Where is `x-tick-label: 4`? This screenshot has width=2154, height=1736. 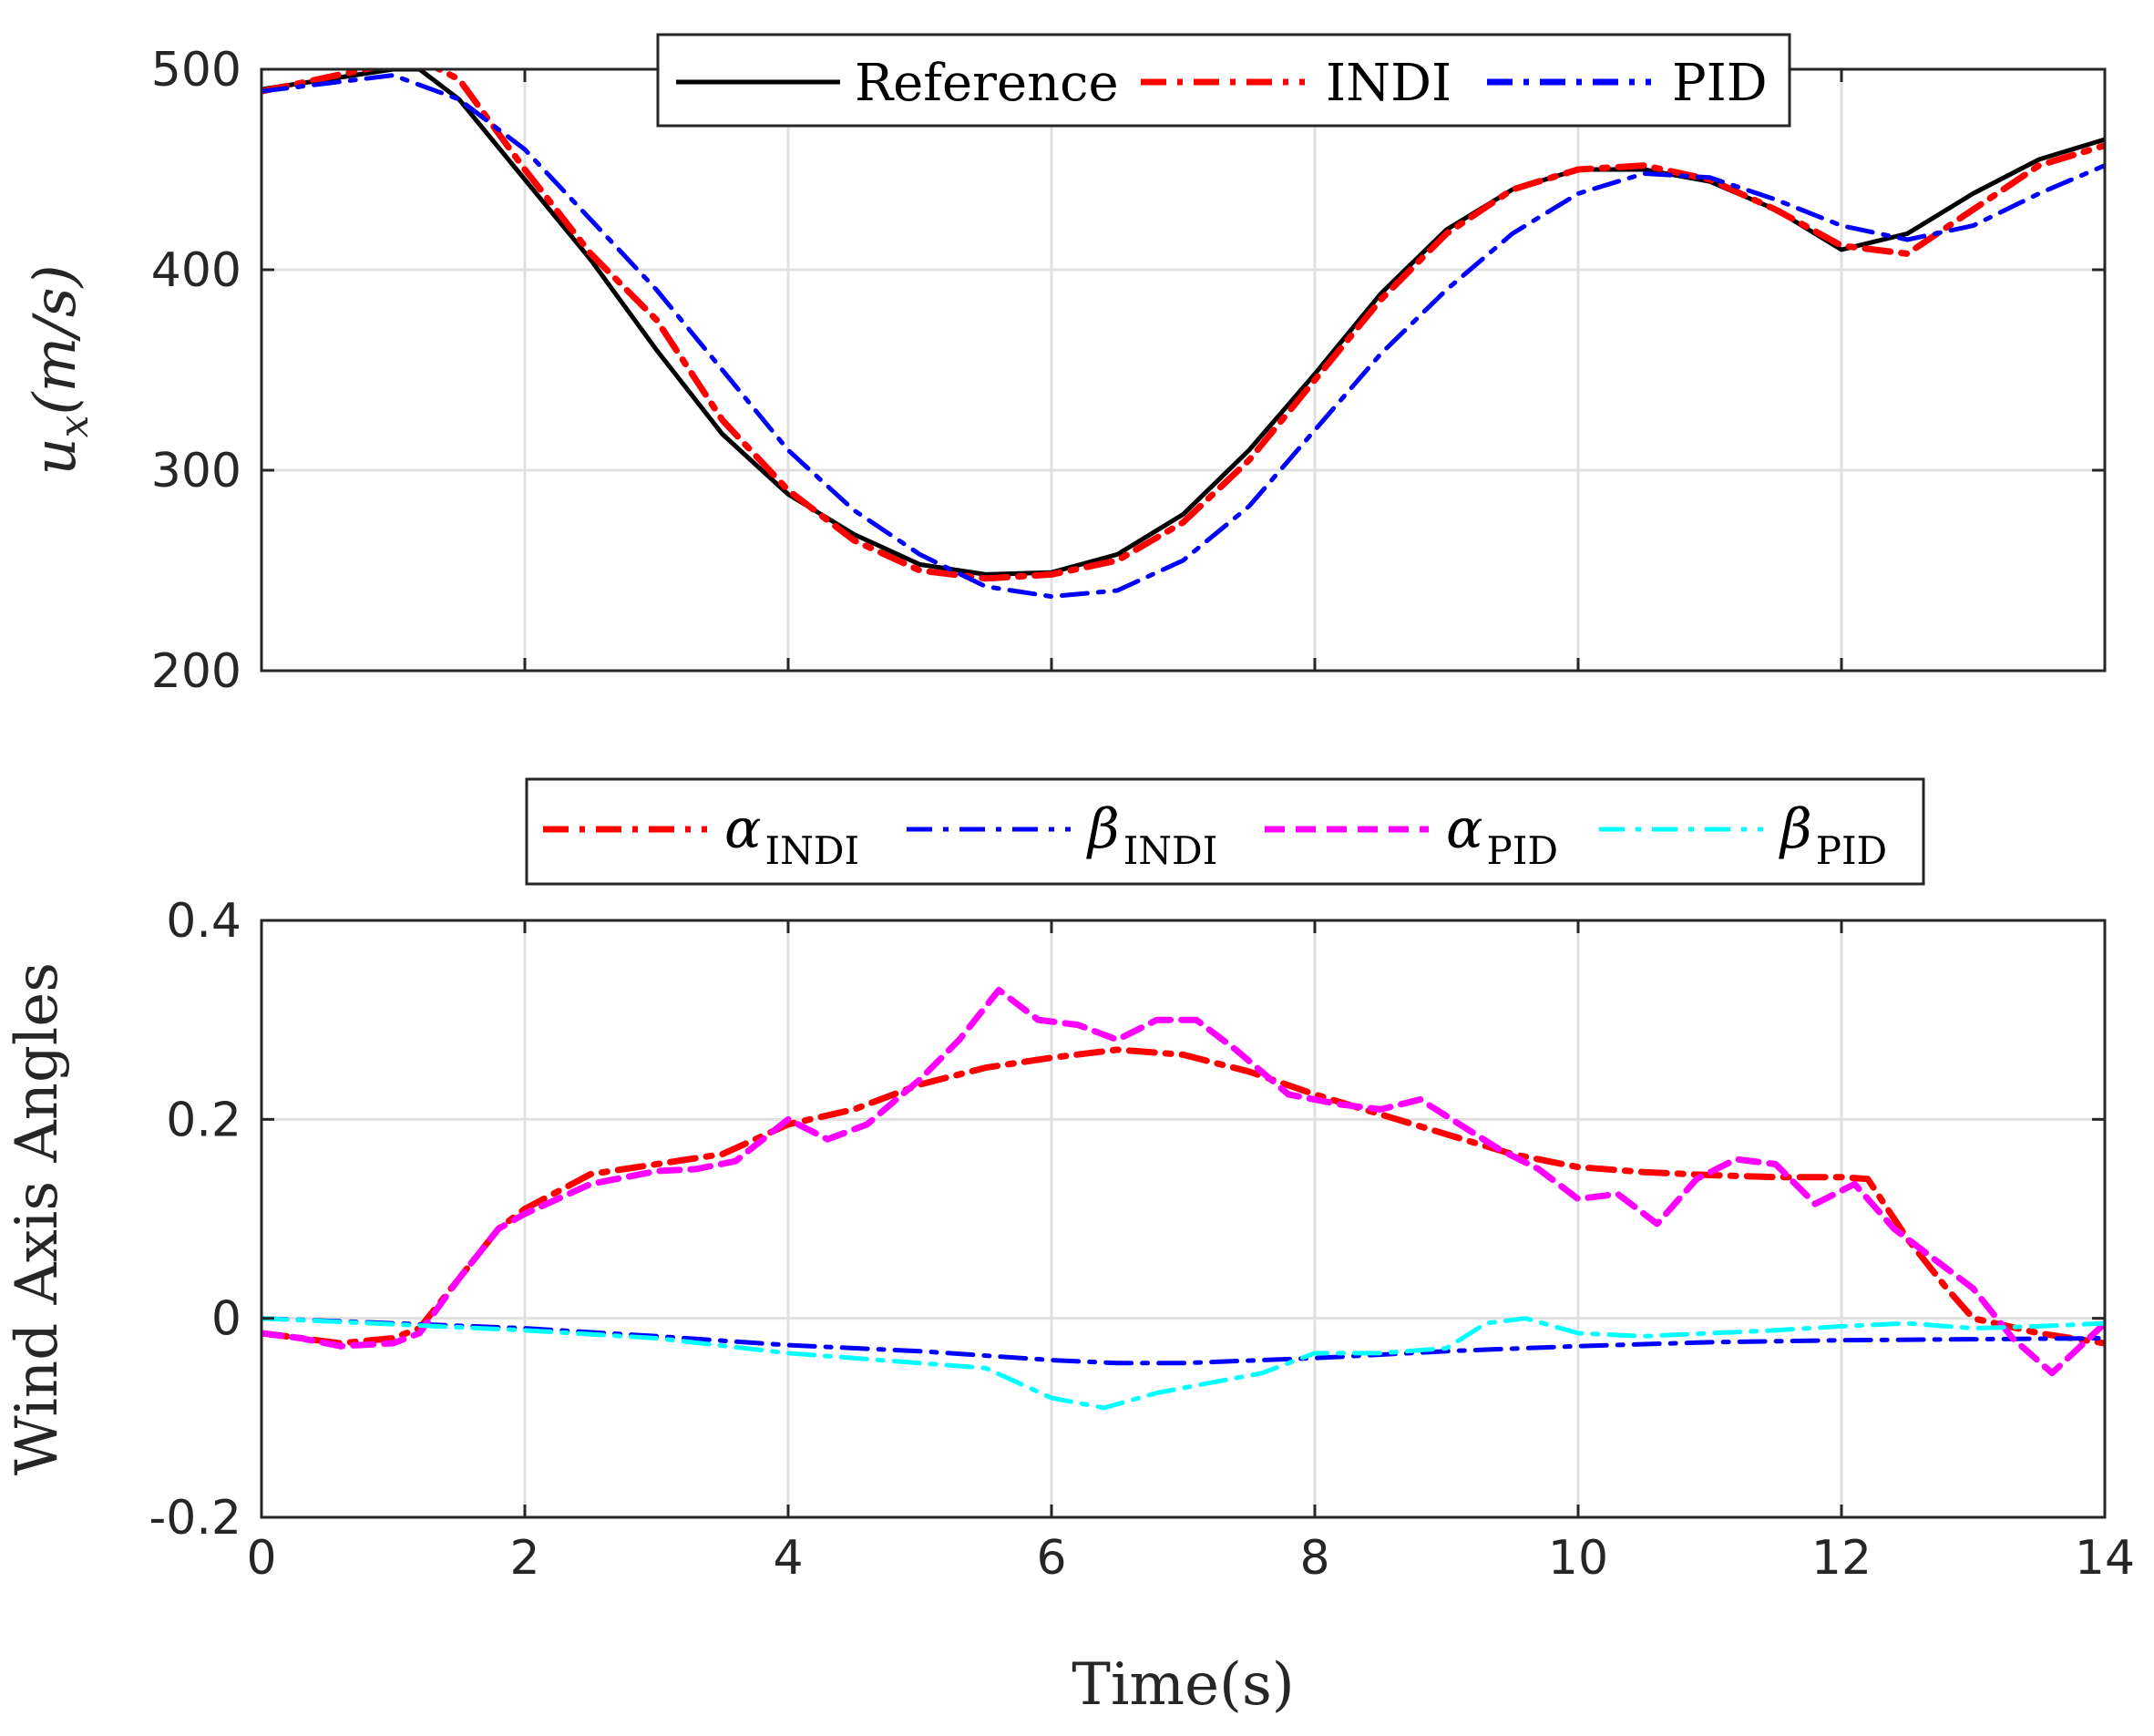
x-tick-label: 4 is located at coordinates (788, 1558).